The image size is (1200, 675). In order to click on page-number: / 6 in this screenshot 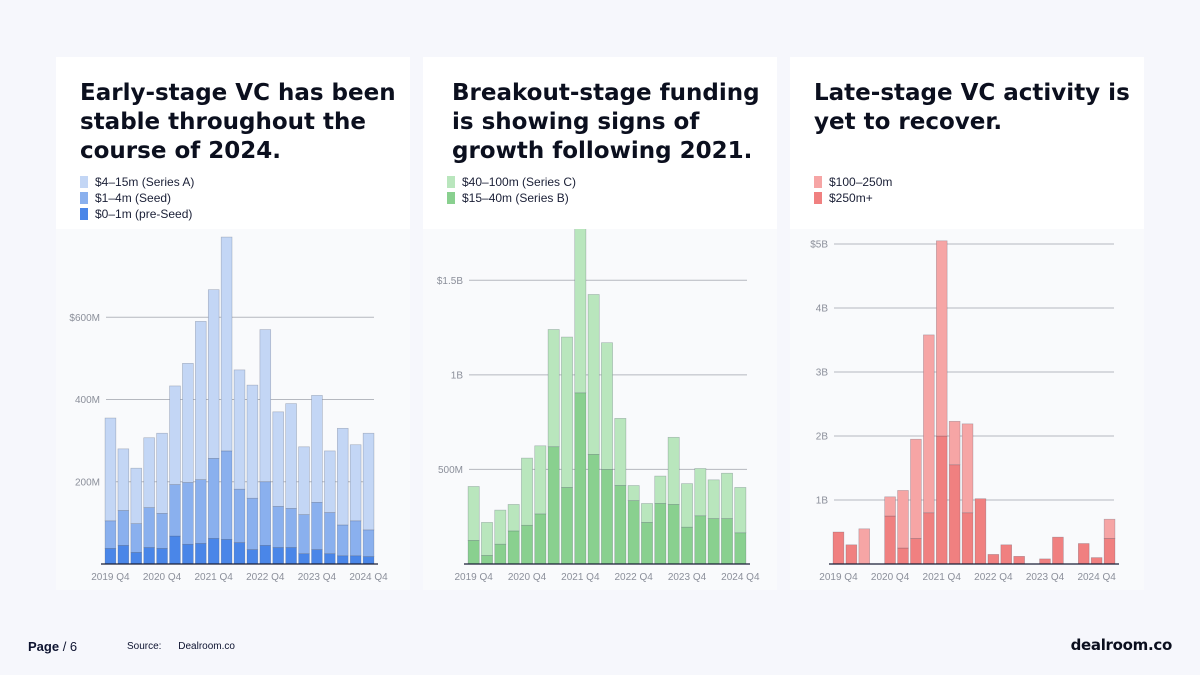, I will do `click(70, 646)`.